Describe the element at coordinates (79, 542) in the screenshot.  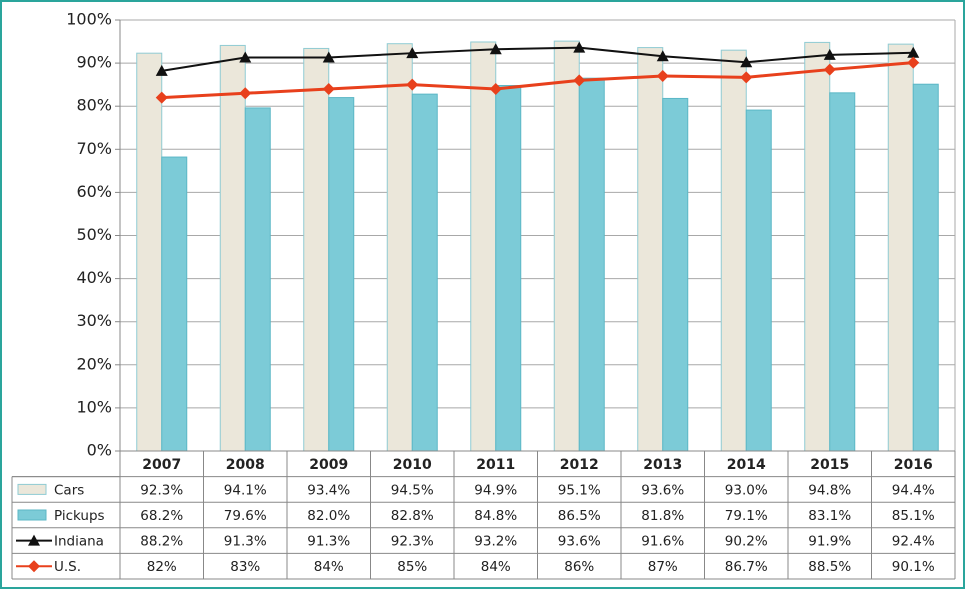
I see `legend-label: Indiana` at that location.